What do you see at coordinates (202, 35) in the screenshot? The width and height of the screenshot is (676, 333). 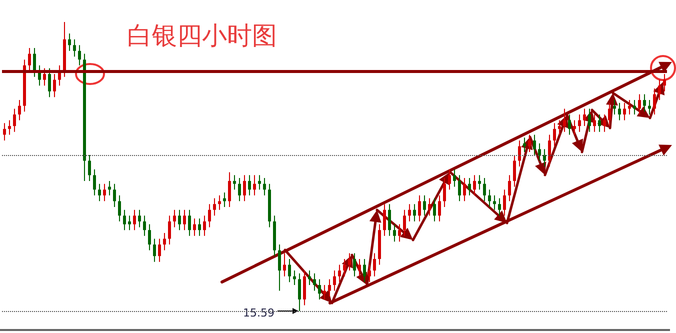 I see `chart-title: 白银四小时图` at bounding box center [202, 35].